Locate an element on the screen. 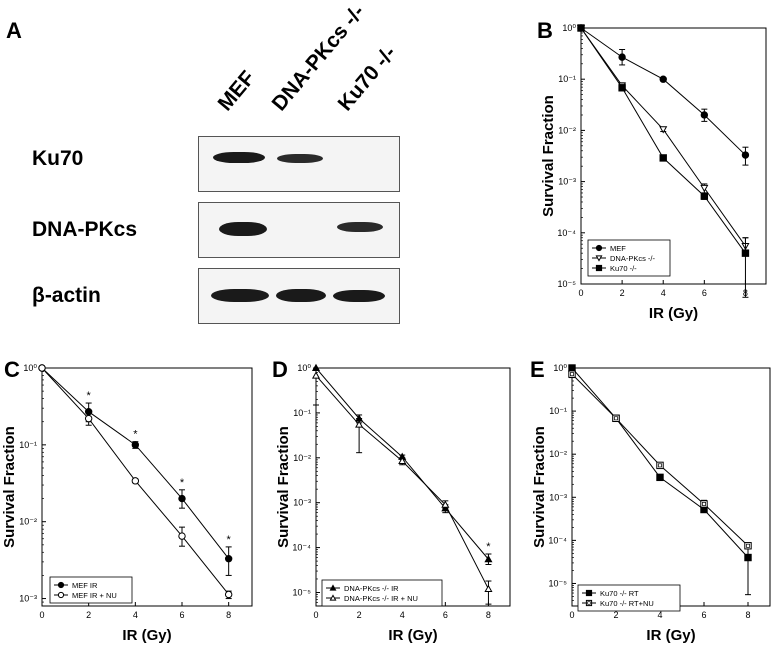  legend-label: Ku70 -/- is located at coordinates (623, 268).